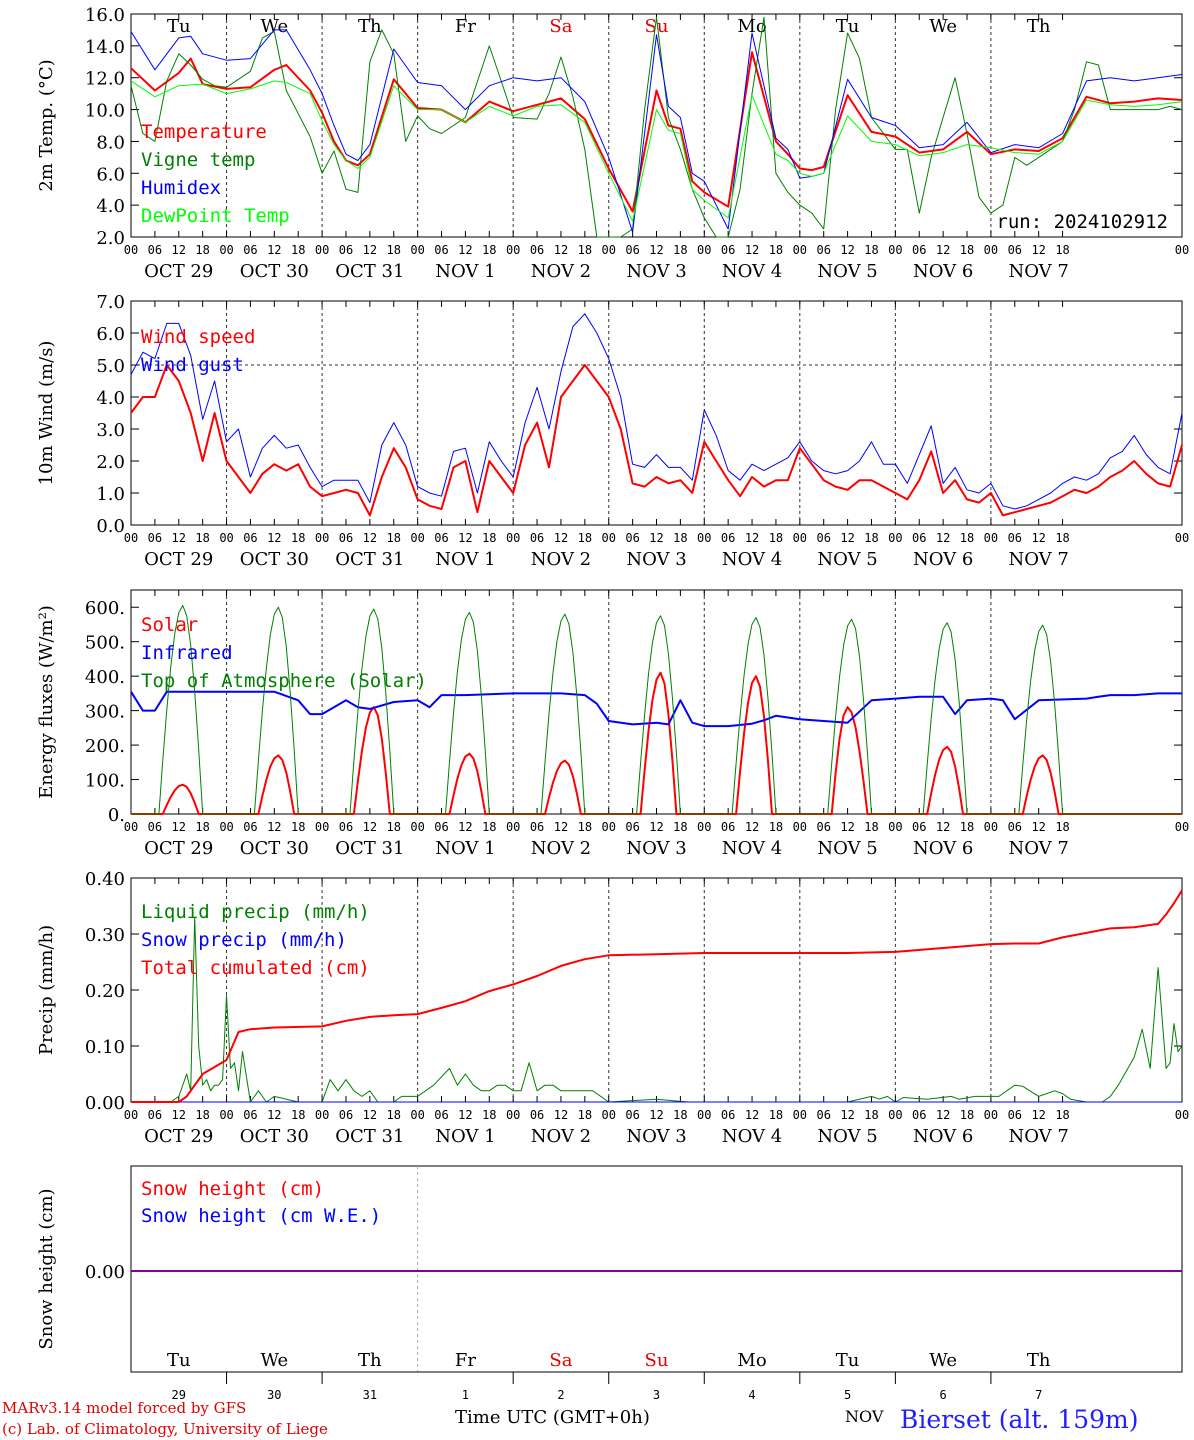 This screenshot has height=1440, width=1194. Describe the element at coordinates (1038, 1395) in the screenshot. I see `day-number: 7` at that location.